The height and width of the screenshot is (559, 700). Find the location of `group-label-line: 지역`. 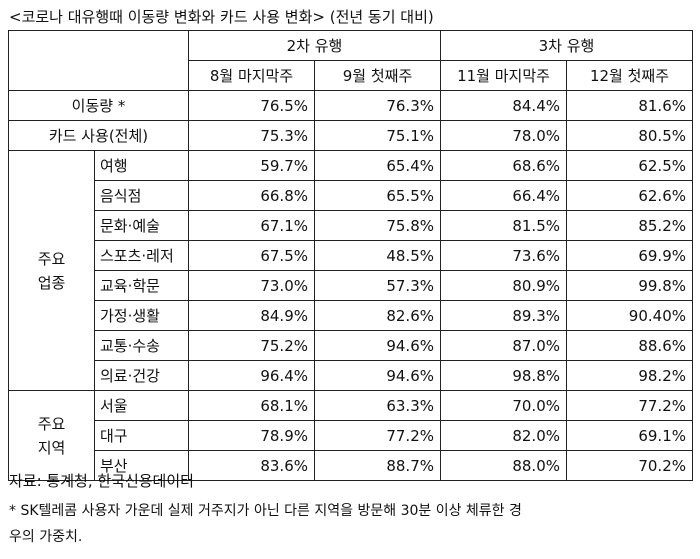

group-label-line: 지역 is located at coordinates (51, 447).